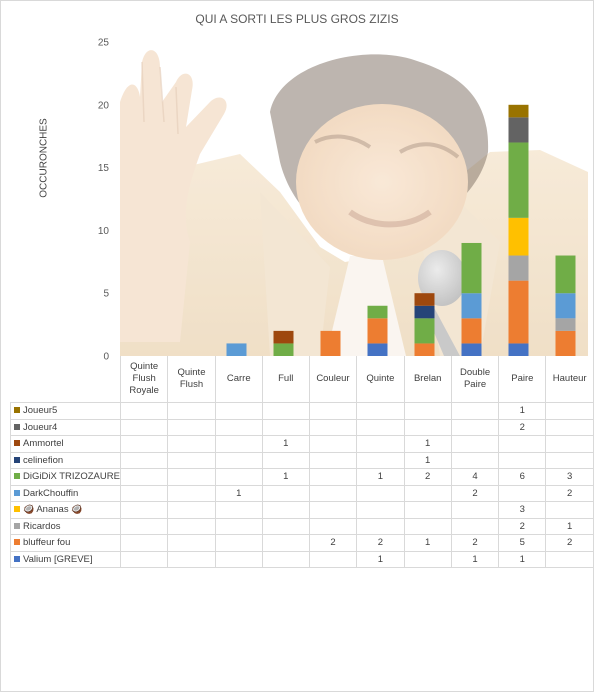 The height and width of the screenshot is (692, 594). Describe the element at coordinates (569, 477) in the screenshot. I see `data-label: 3` at that location.